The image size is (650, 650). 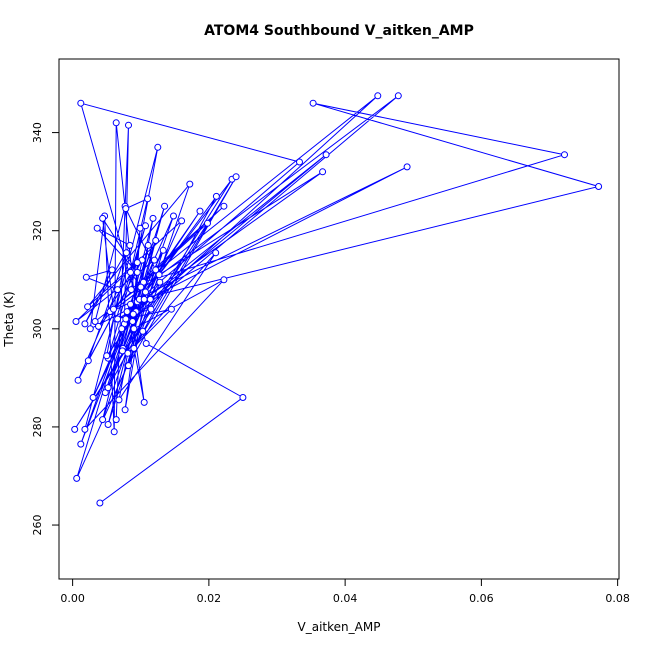 What do you see at coordinates (37, 426) in the screenshot?
I see `y-tick-label: 280` at bounding box center [37, 426].